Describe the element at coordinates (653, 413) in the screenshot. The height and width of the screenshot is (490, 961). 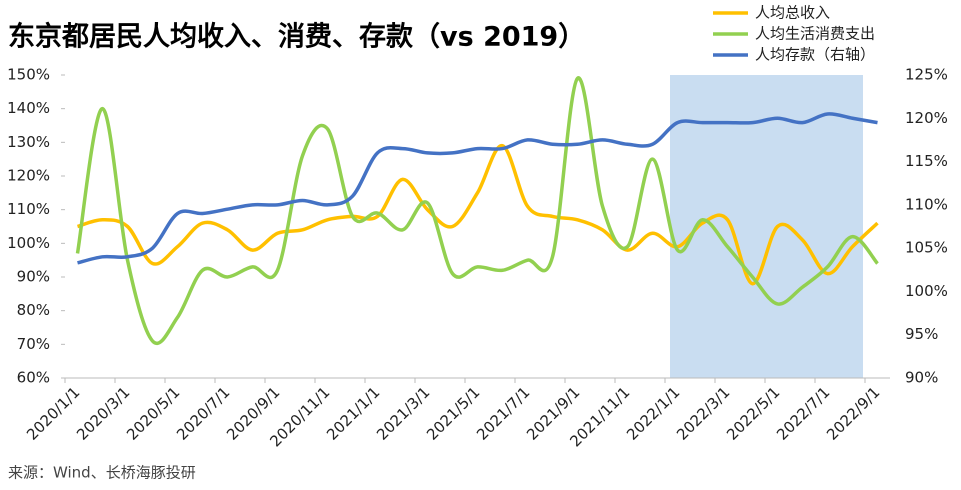
I see `x-tick-label: 2022/1/1` at that location.